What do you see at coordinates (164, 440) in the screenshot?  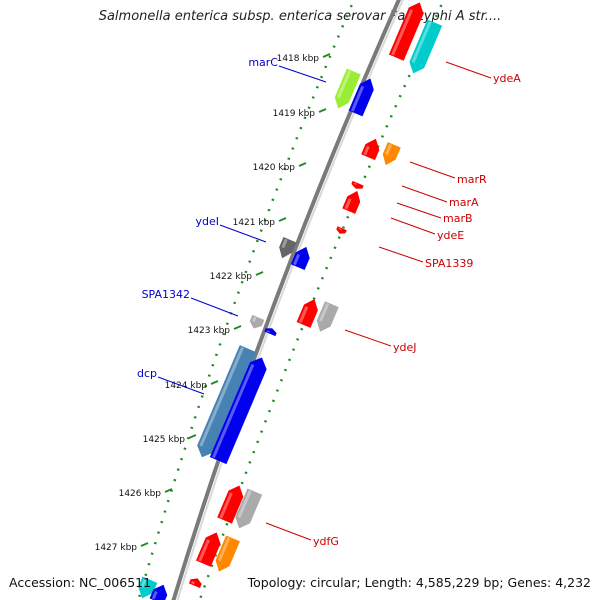 I see `kbp-tick-label: 1425 kbp` at bounding box center [164, 440].